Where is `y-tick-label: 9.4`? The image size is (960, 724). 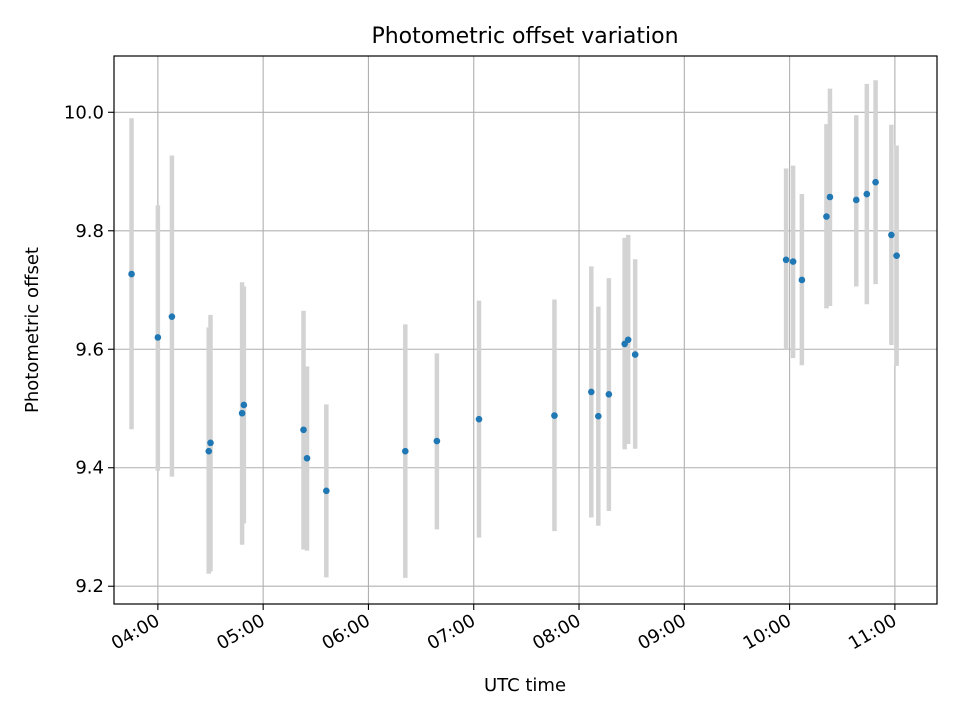 y-tick-label: 9.4 is located at coordinates (89, 468).